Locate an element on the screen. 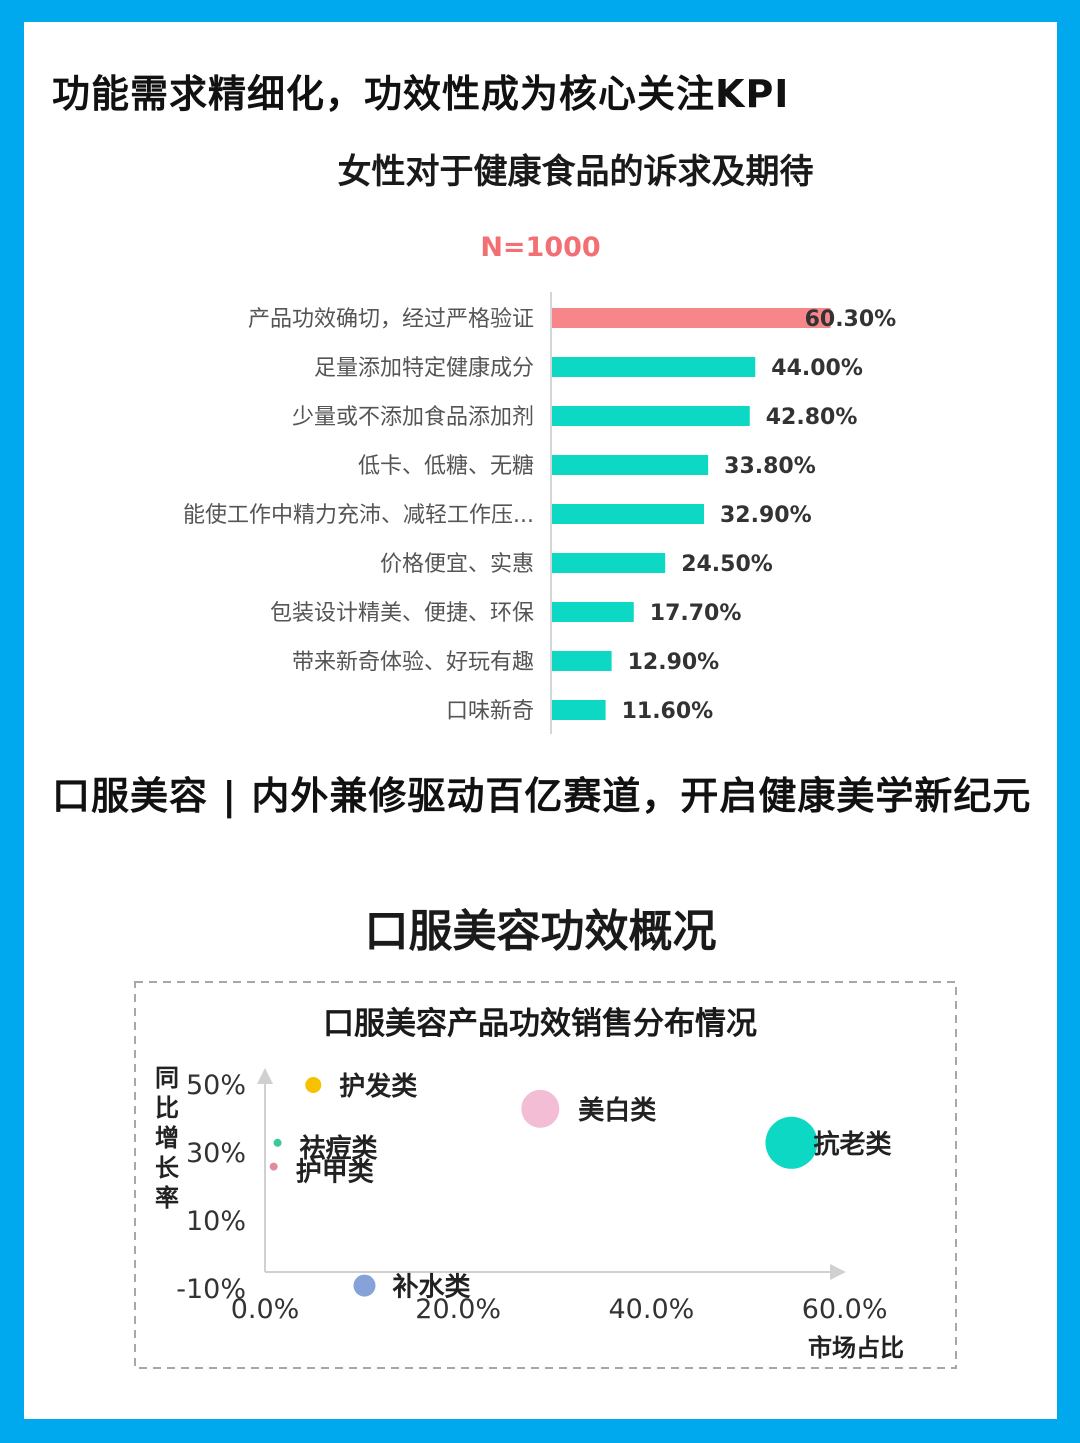 The width and height of the screenshot is (1080, 1443). bar-category-label: 足量添加特定健康成分 is located at coordinates (424, 368).